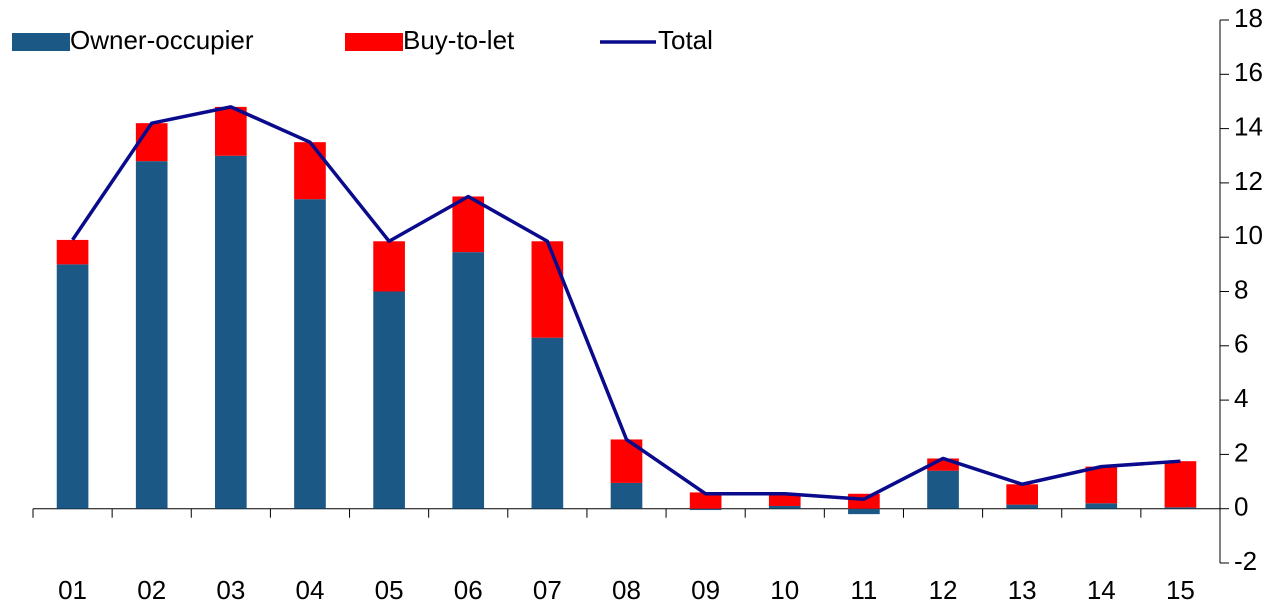 Image resolution: width=1287 pixels, height=614 pixels. I want to click on x-tick-label: 10, so click(784, 590).